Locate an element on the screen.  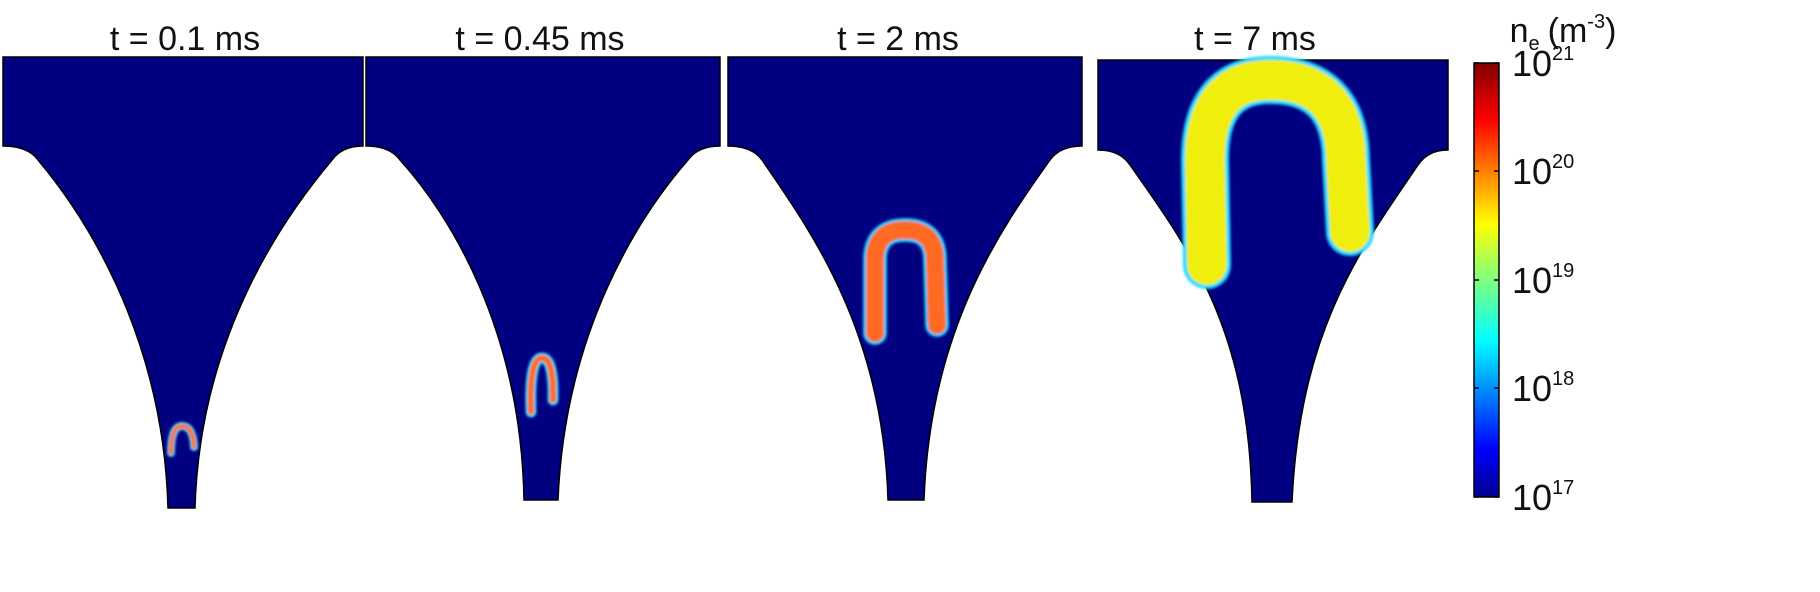
panel-title: t = 7 ms is located at coordinates (1255, 39).